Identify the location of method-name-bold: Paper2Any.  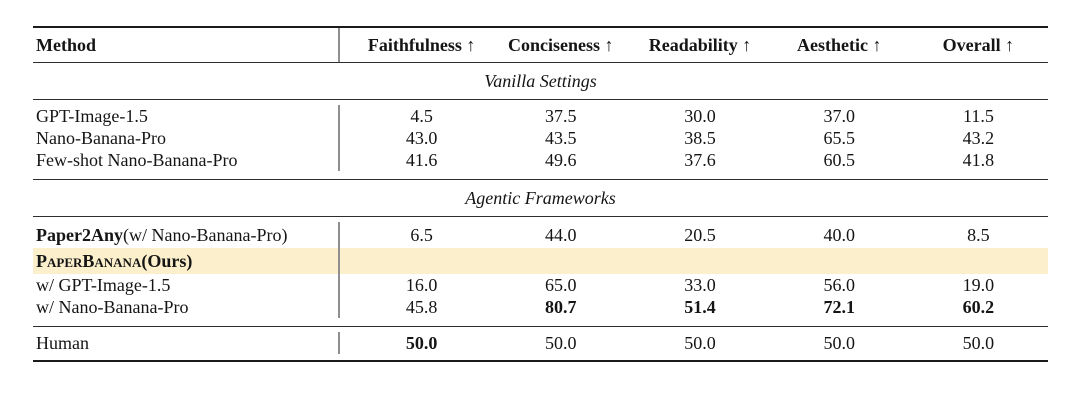
(79, 234).